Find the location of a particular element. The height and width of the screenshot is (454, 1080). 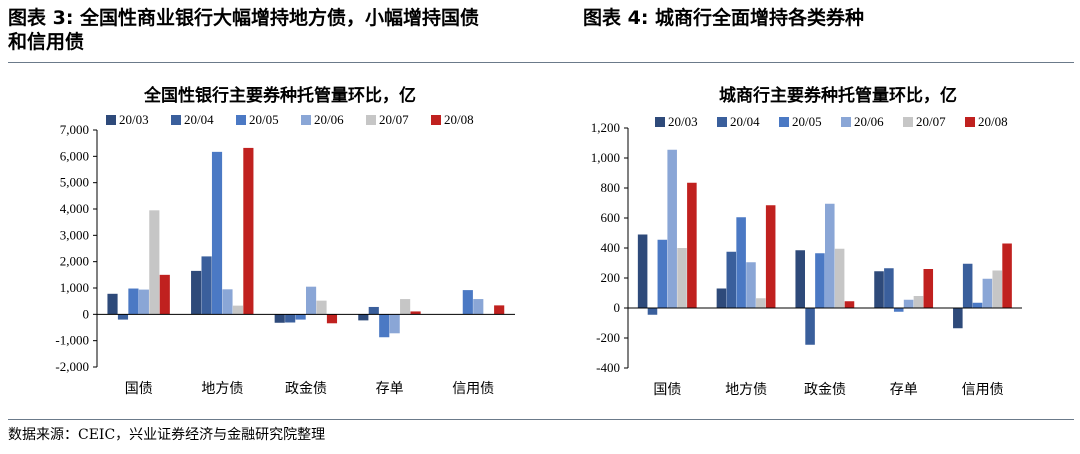

y-tick-label: 2,000 is located at coordinates (74, 261).